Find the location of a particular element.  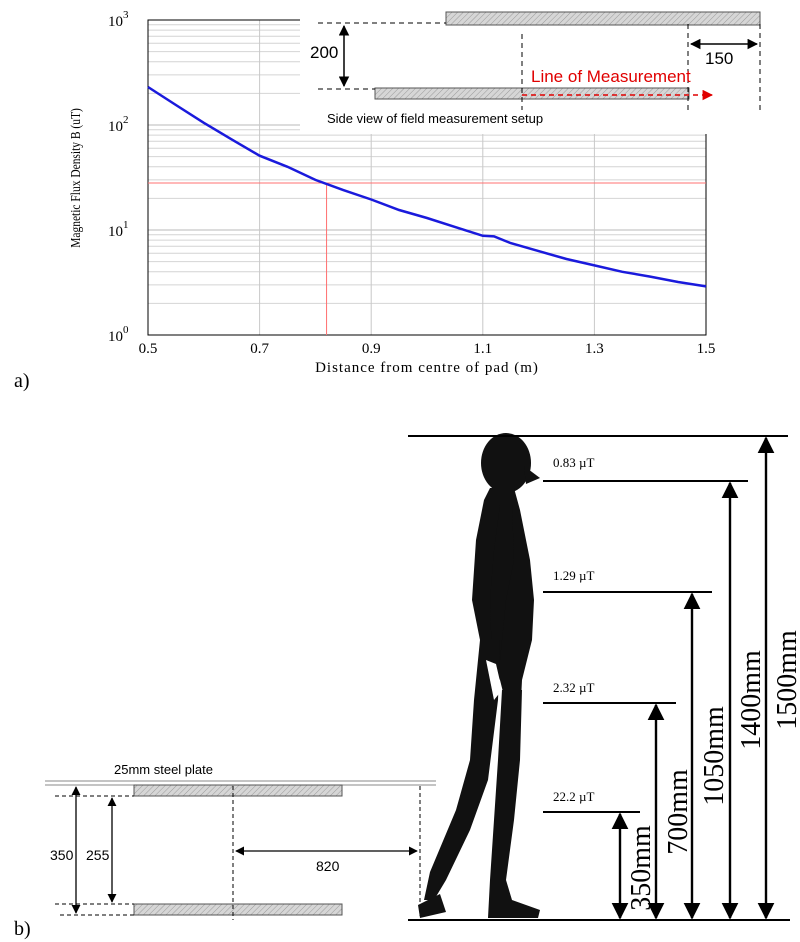

height-label-1500: 1500mm is located at coordinates (786, 680).